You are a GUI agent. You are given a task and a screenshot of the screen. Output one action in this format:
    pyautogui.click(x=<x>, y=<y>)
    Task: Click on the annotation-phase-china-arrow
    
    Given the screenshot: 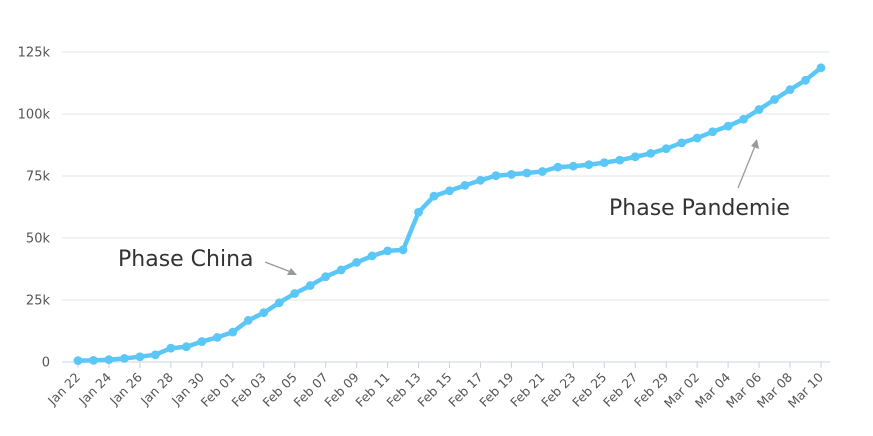 What is the action you would take?
    pyautogui.click(x=278, y=267)
    